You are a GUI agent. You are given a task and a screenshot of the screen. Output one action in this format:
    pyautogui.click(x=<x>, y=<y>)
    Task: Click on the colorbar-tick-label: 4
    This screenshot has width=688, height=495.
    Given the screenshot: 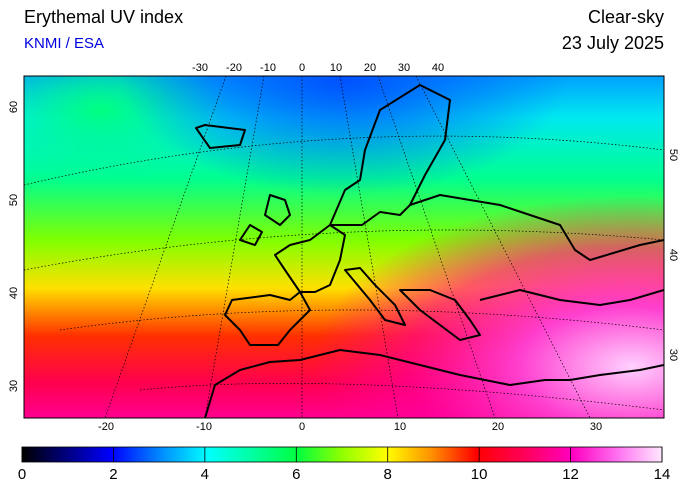 What is the action you would take?
    pyautogui.click(x=205, y=474)
    